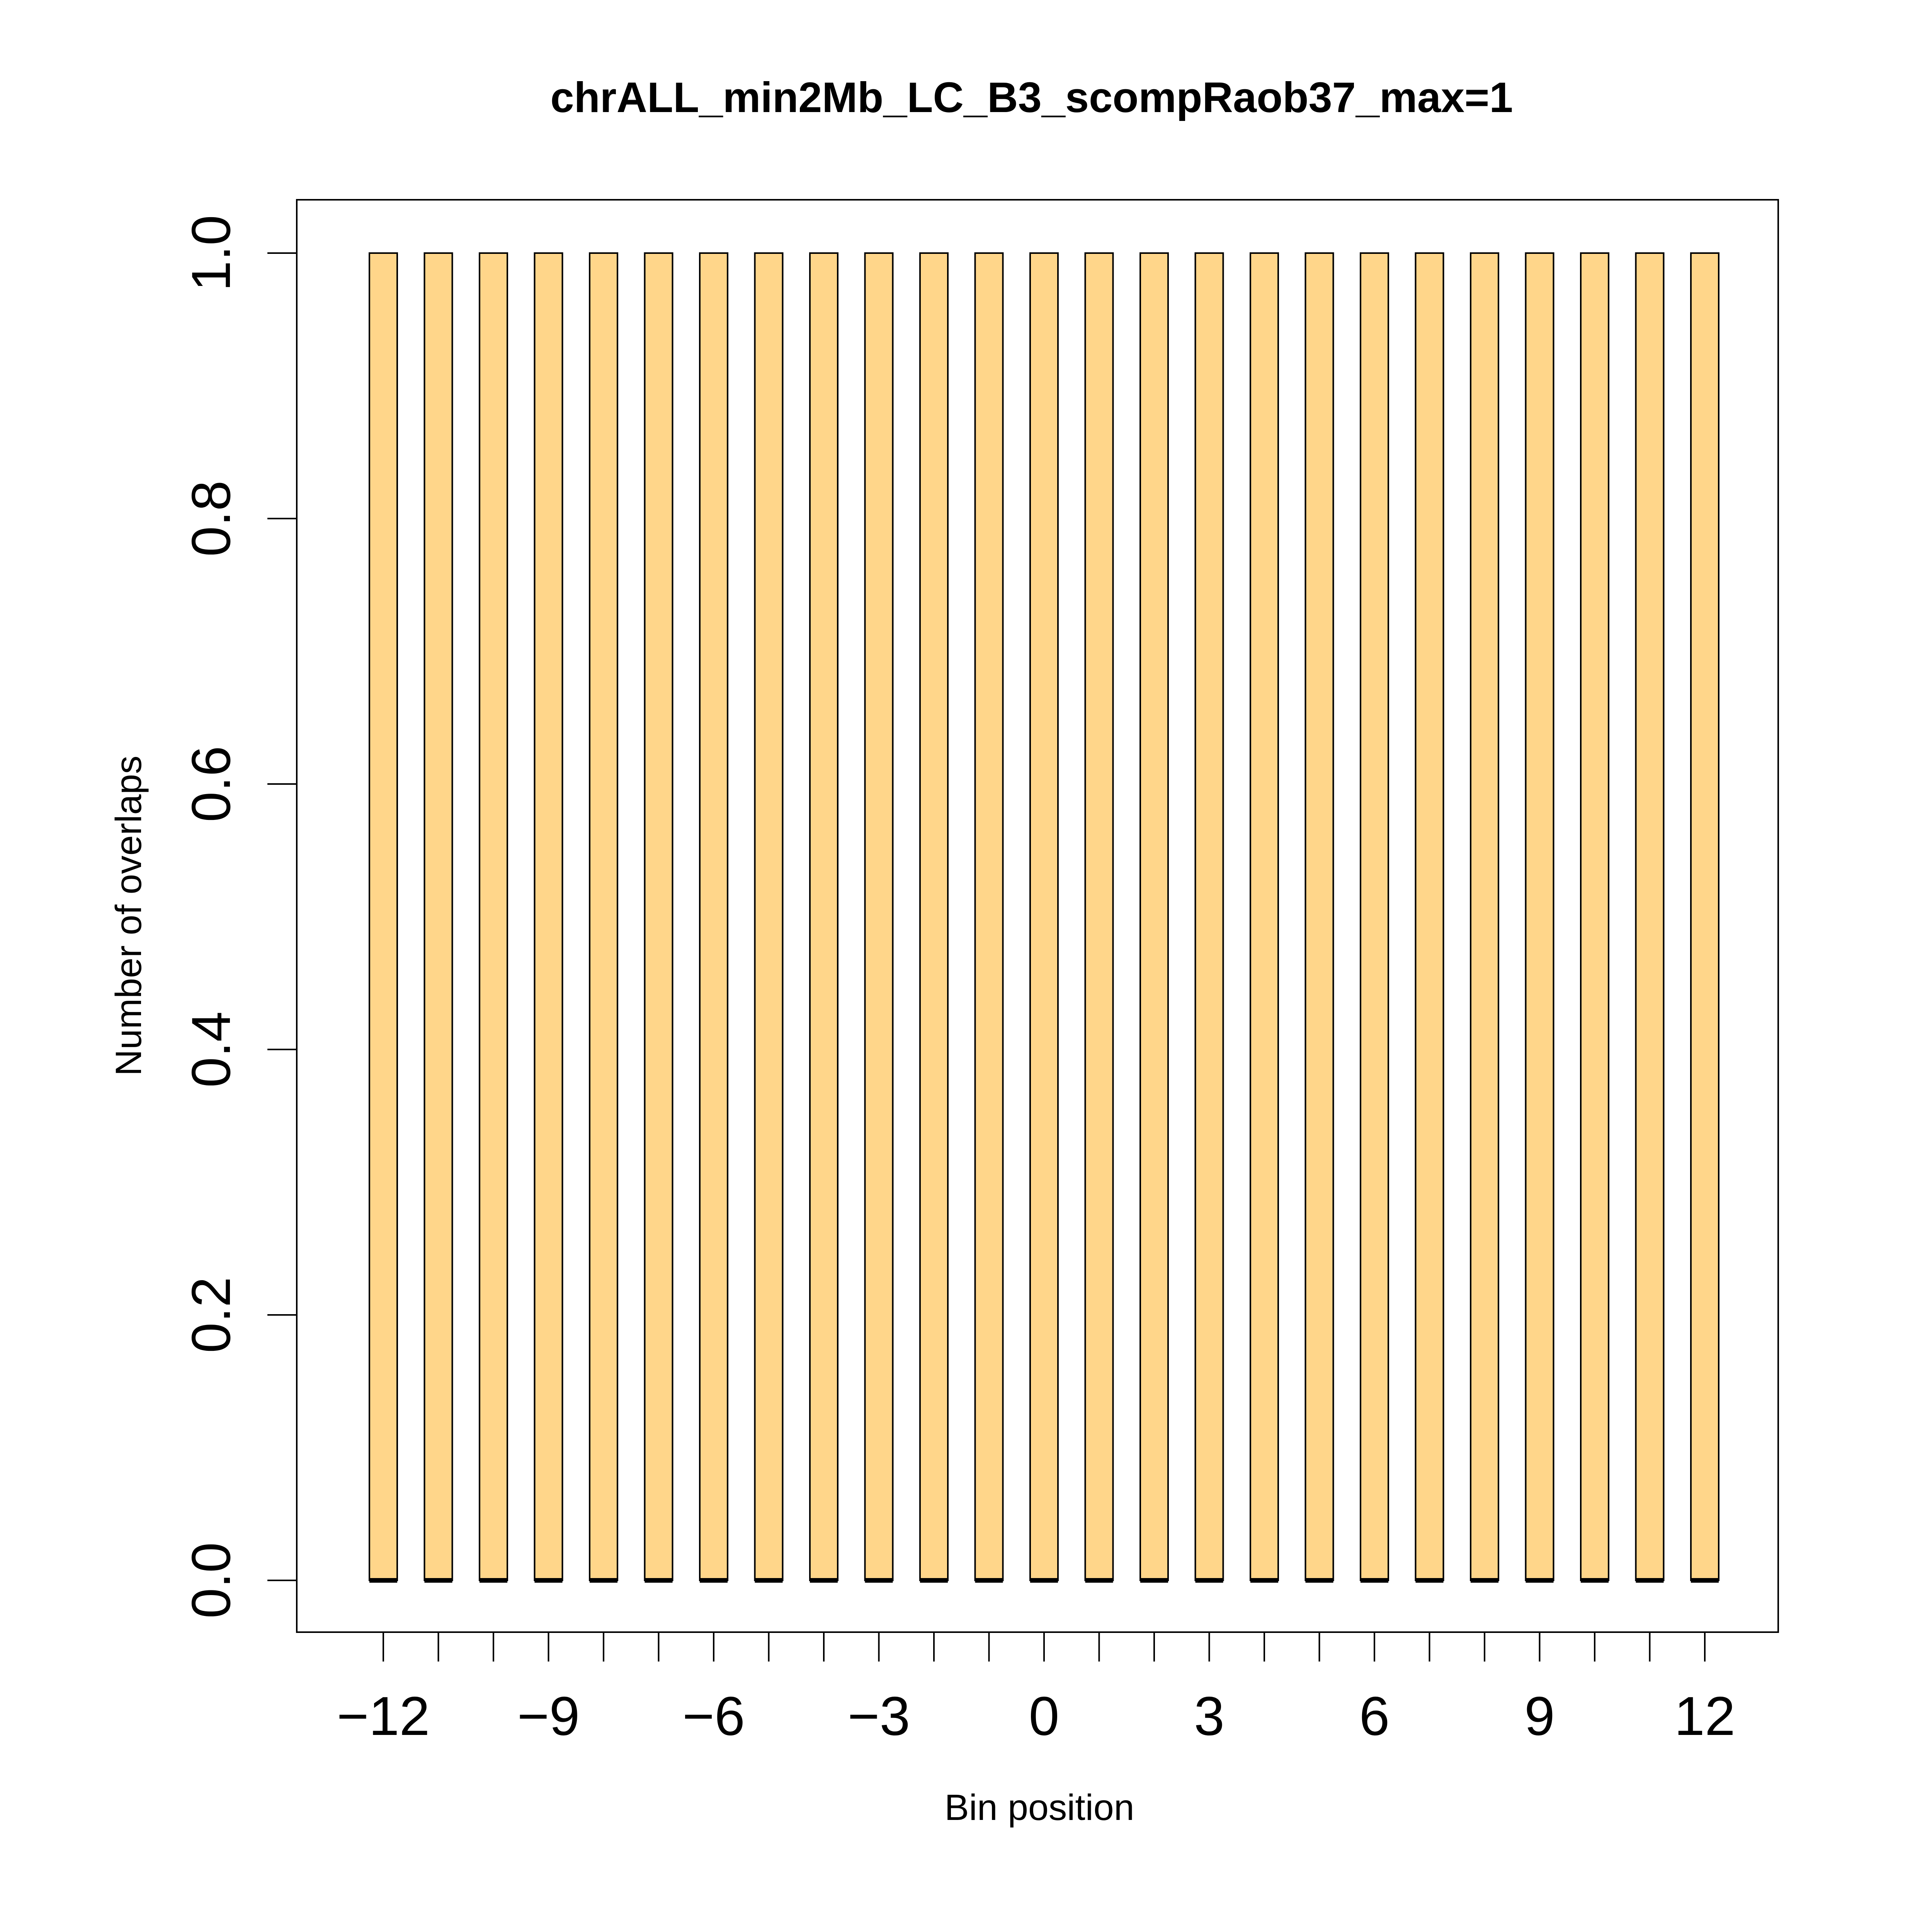  I want to click on x-tick-label: 12, so click(1704, 1716).